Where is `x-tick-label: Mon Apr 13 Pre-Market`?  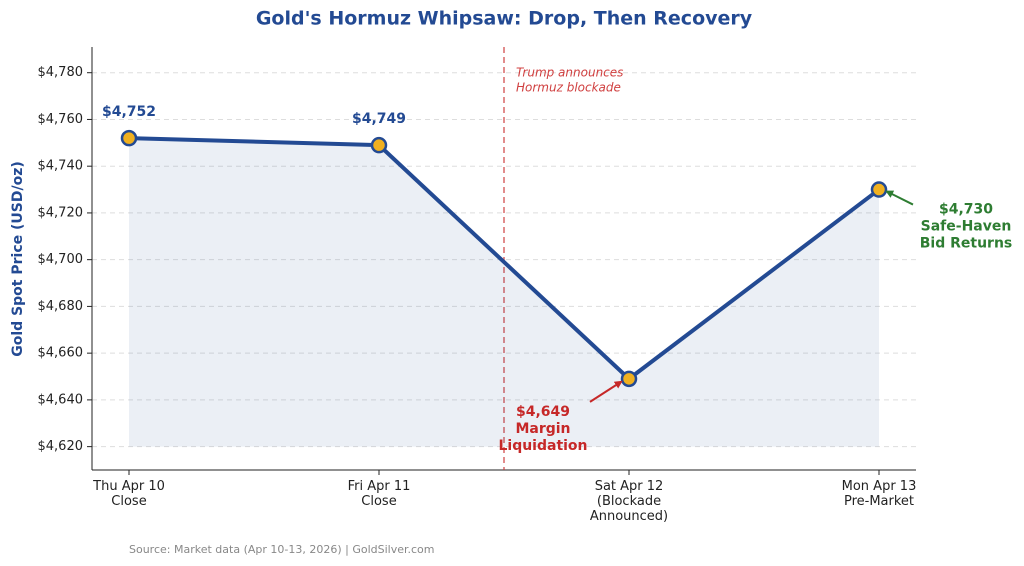 x-tick-label: Mon Apr 13 Pre-Market is located at coordinates (879, 494).